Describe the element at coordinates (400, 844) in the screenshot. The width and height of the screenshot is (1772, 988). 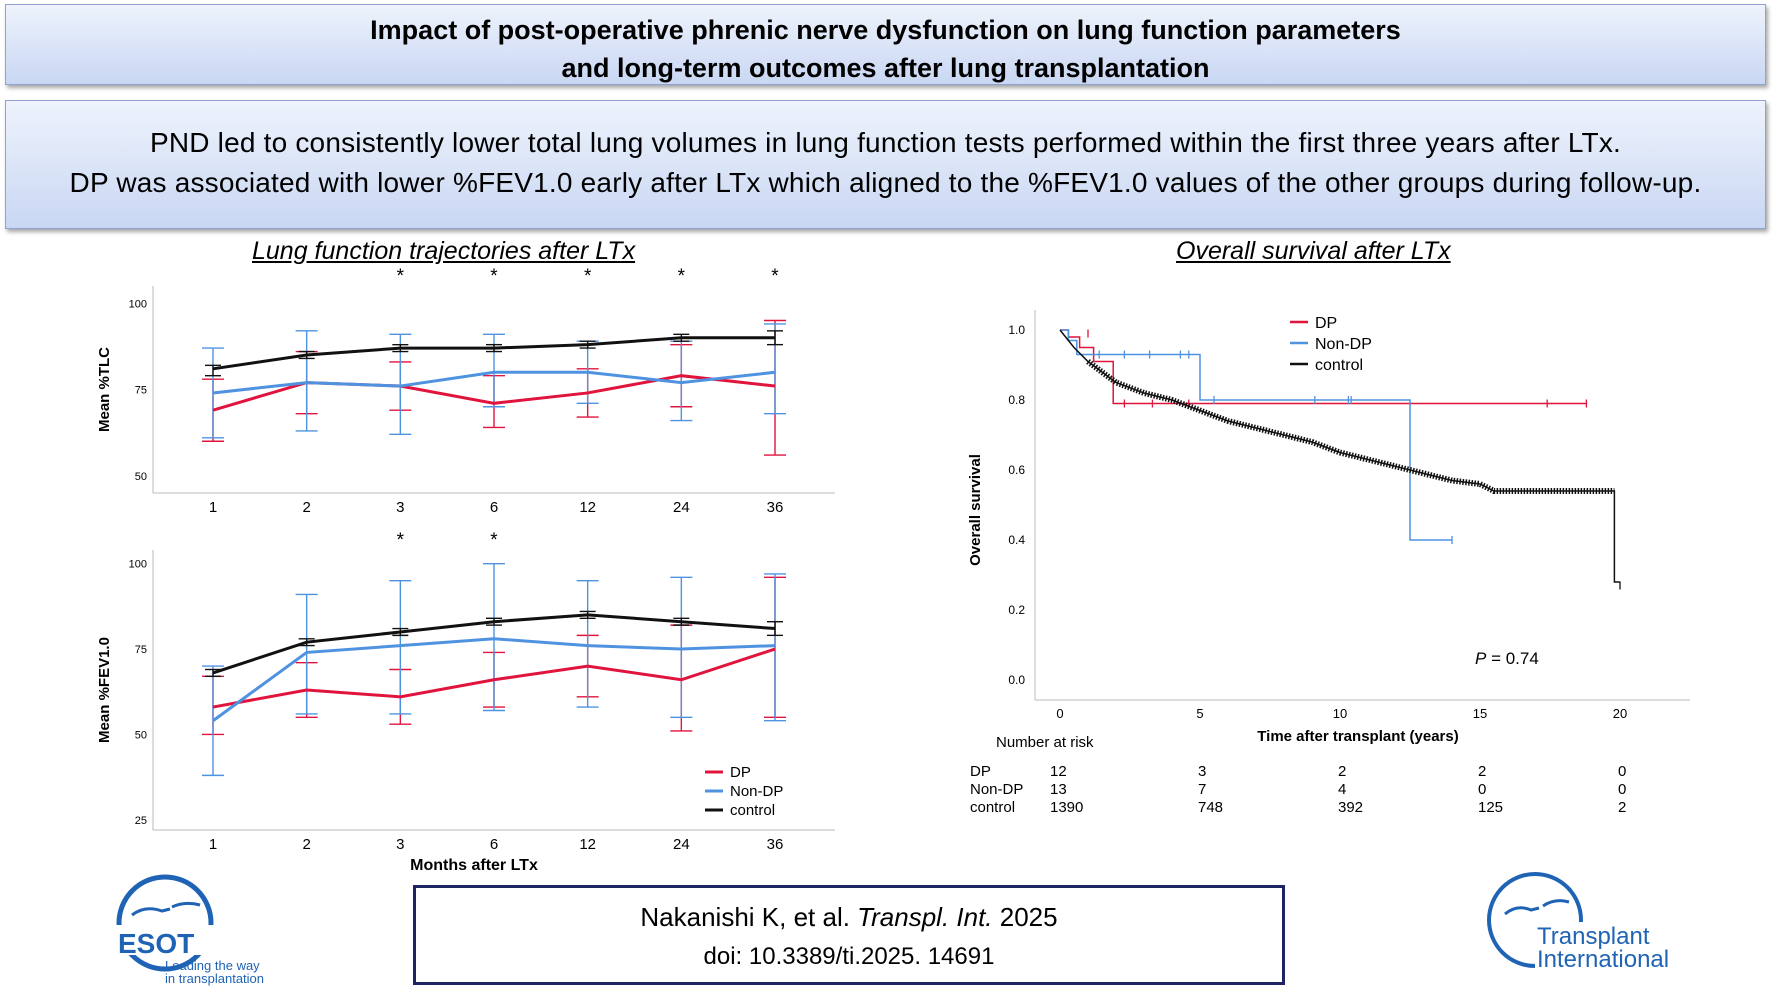
I see `fev-x-tick-label: 3` at that location.